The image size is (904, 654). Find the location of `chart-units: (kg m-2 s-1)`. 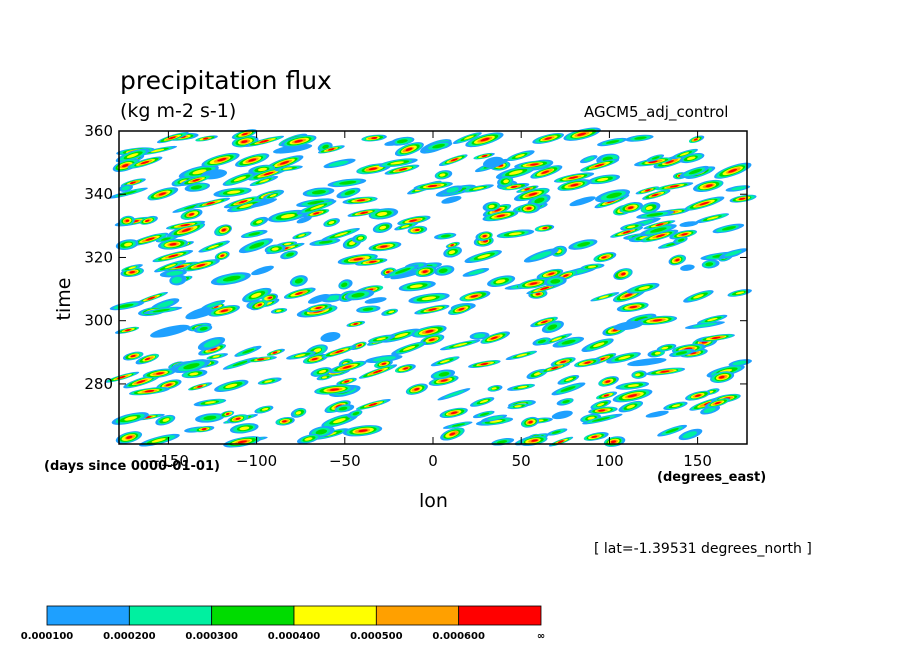

chart-units: (kg m-2 s-1) is located at coordinates (178, 111).